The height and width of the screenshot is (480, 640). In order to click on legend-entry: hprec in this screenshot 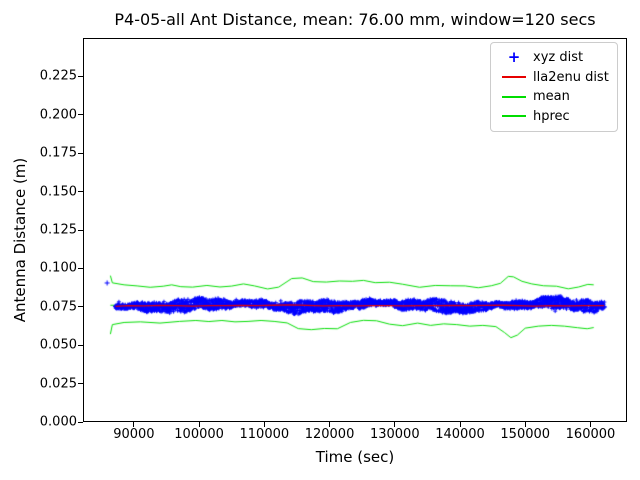, I will do `click(554, 117)`.